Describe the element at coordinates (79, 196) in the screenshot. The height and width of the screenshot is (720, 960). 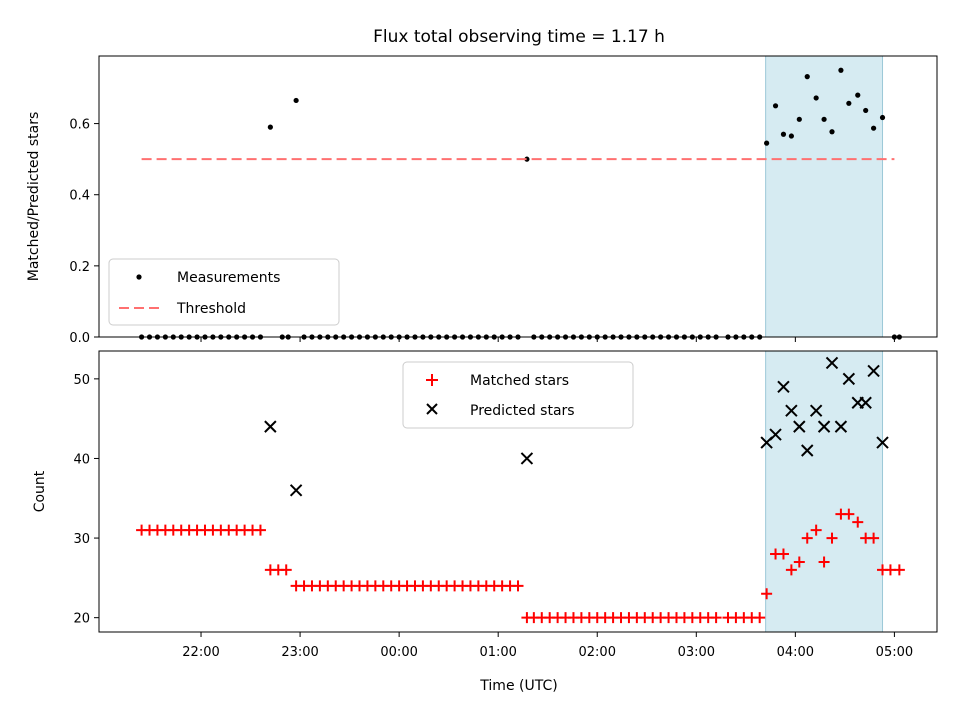
I see `top-y-tick-label: 0.4` at that location.